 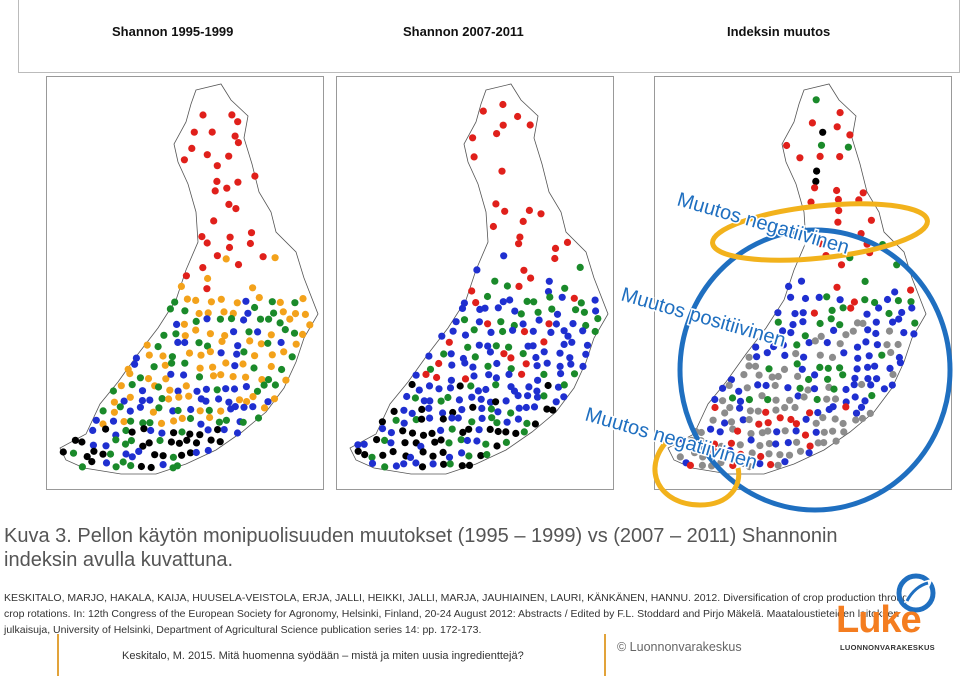 What do you see at coordinates (679, 647) in the screenshot?
I see `copyright-text: © Luonnonvarakeskus` at bounding box center [679, 647].